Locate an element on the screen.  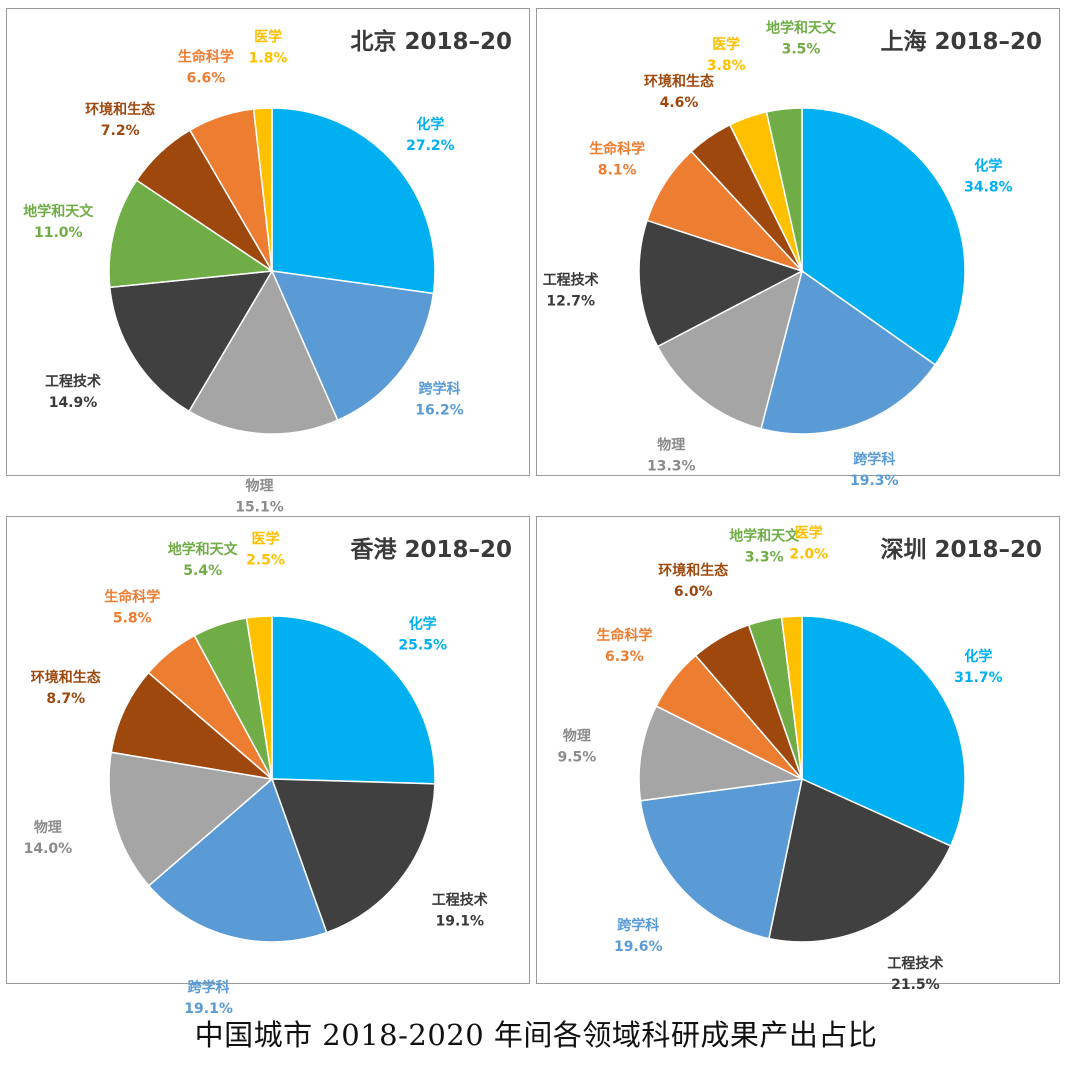
slice-label-beijing-1: 跨学科 is located at coordinates (440, 389).